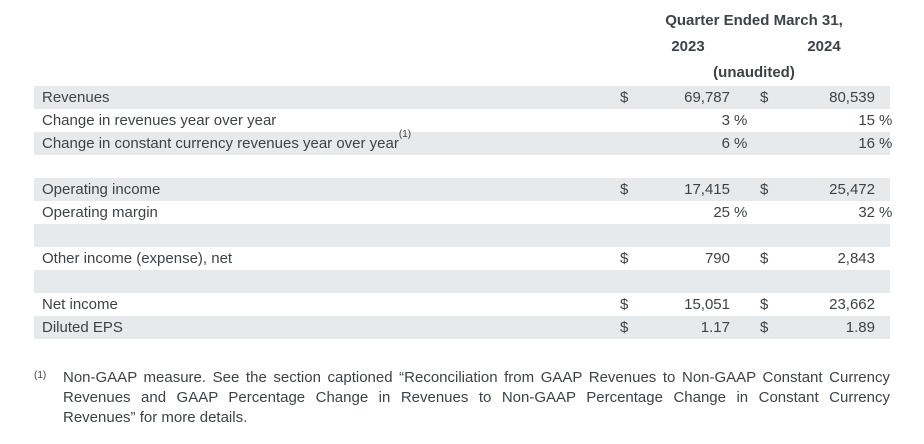 Image resolution: width=924 pixels, height=444 pixels. Describe the element at coordinates (80, 304) in the screenshot. I see `row-label-text: Net income` at that location.